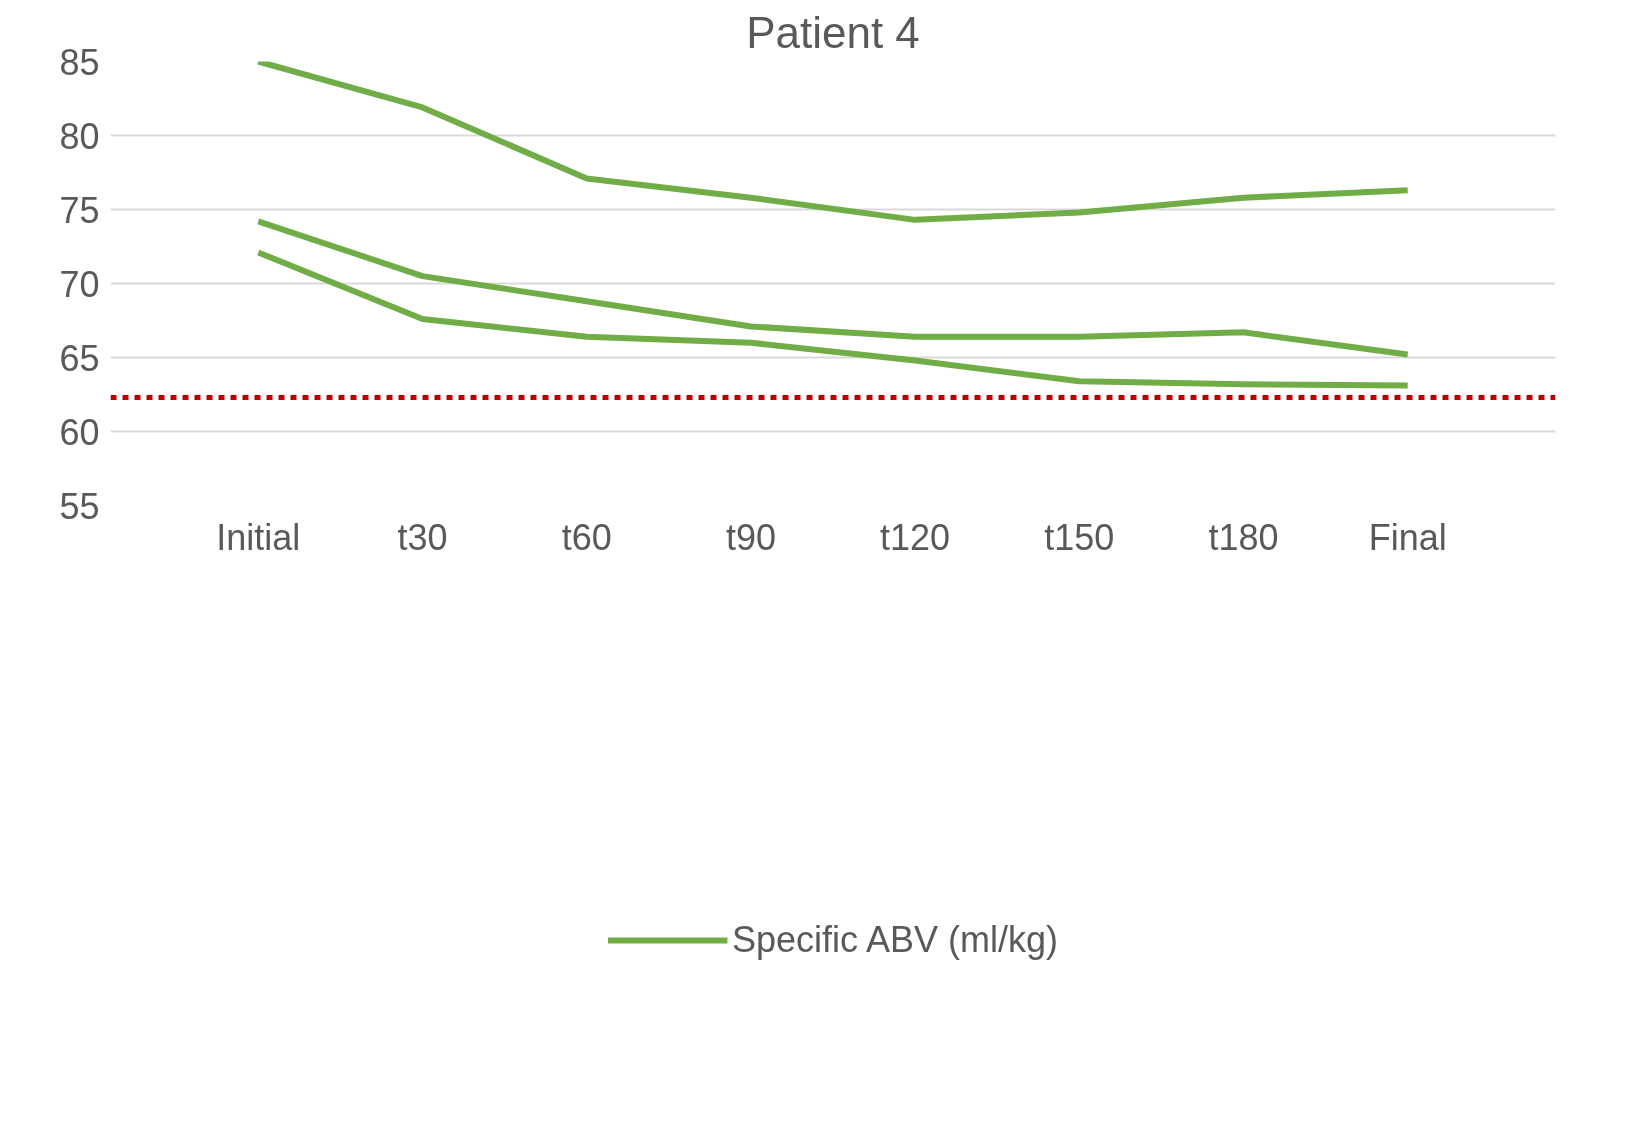  I want to click on y-tick-label: 75, so click(79, 210).